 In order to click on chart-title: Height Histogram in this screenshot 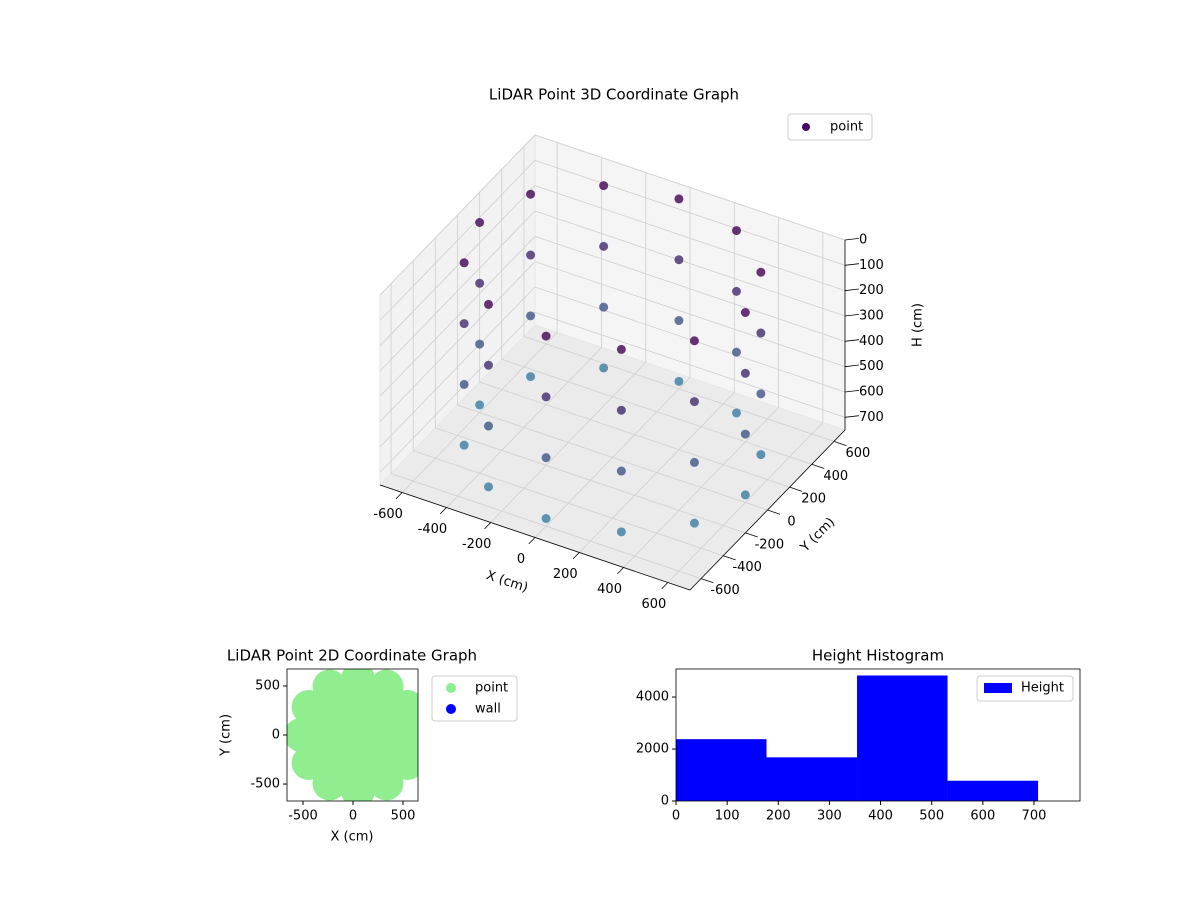, I will do `click(878, 656)`.